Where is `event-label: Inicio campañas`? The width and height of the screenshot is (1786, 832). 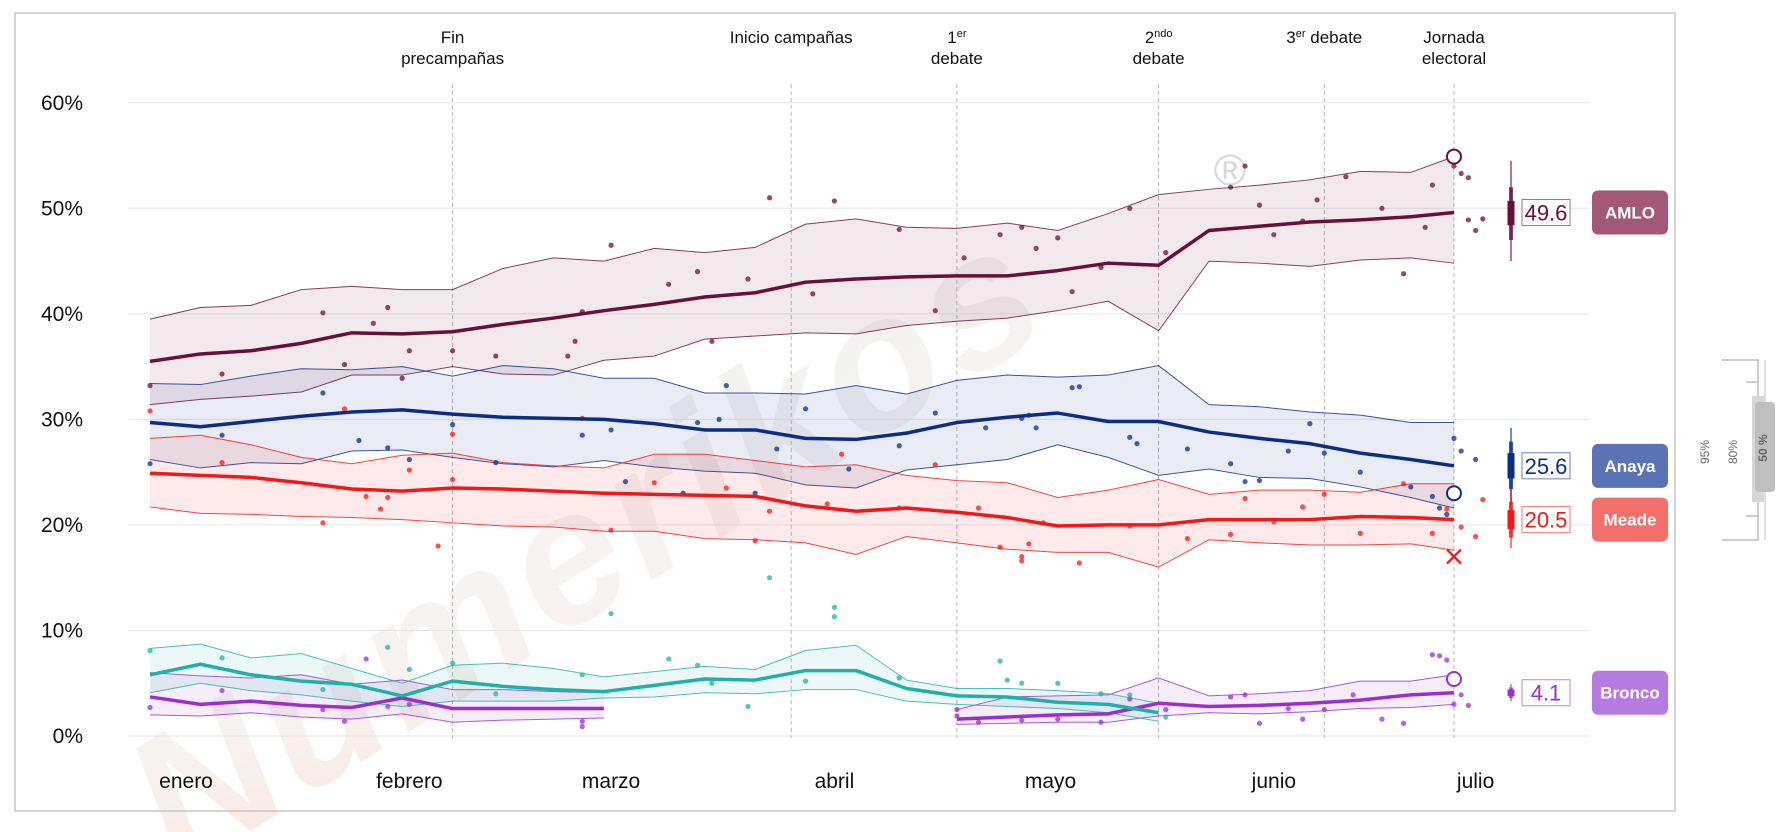 event-label: Inicio campañas is located at coordinates (791, 37).